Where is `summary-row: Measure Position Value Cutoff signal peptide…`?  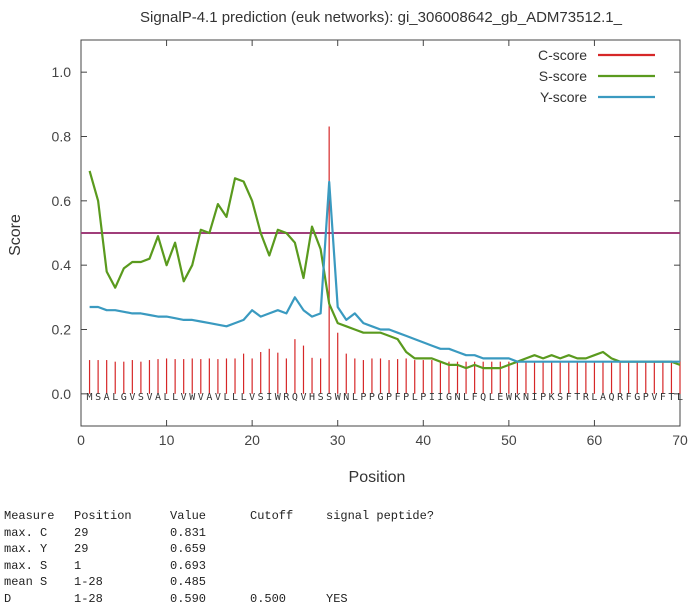 summary-row: Measure Position Value Cutoff signal peptide… is located at coordinates (255, 516).